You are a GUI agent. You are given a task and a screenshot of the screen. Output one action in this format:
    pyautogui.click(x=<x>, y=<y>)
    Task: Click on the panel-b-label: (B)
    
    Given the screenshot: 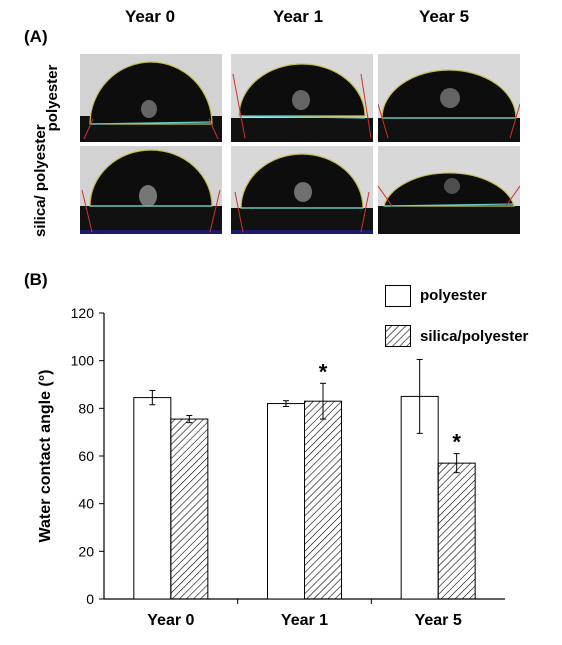 What is the action you would take?
    pyautogui.click(x=36, y=279)
    